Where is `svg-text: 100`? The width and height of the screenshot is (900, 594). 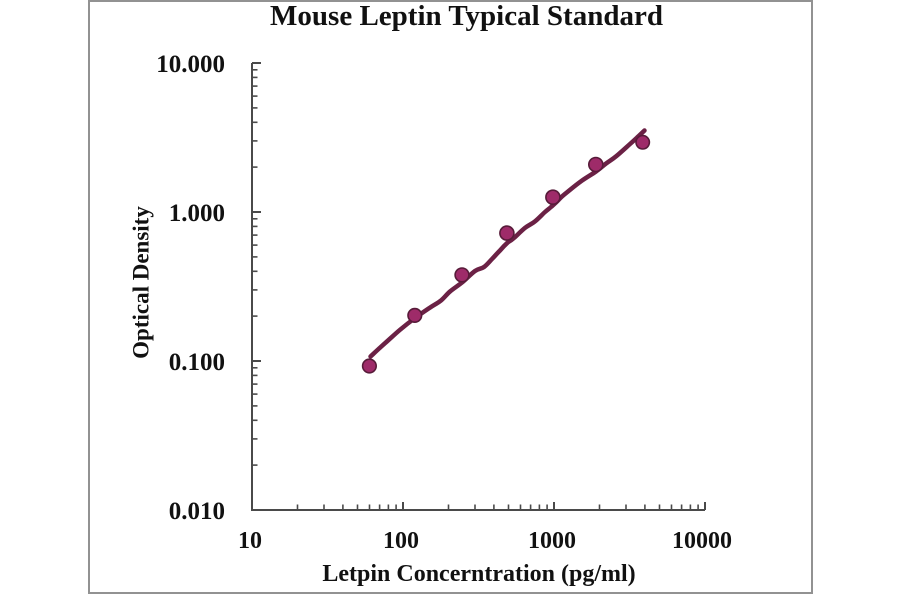
svg-text: 100 is located at coordinates (401, 541).